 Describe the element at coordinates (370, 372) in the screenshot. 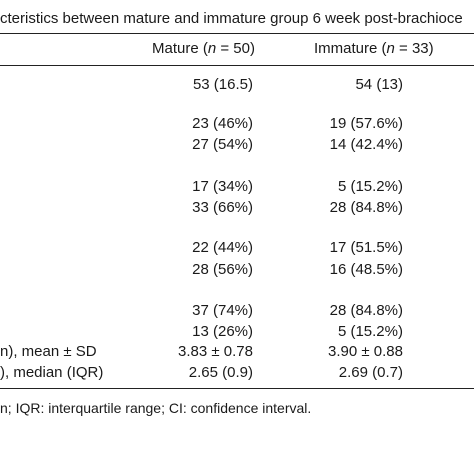

I see `cell-immature: 2.69 (0.7)` at that location.